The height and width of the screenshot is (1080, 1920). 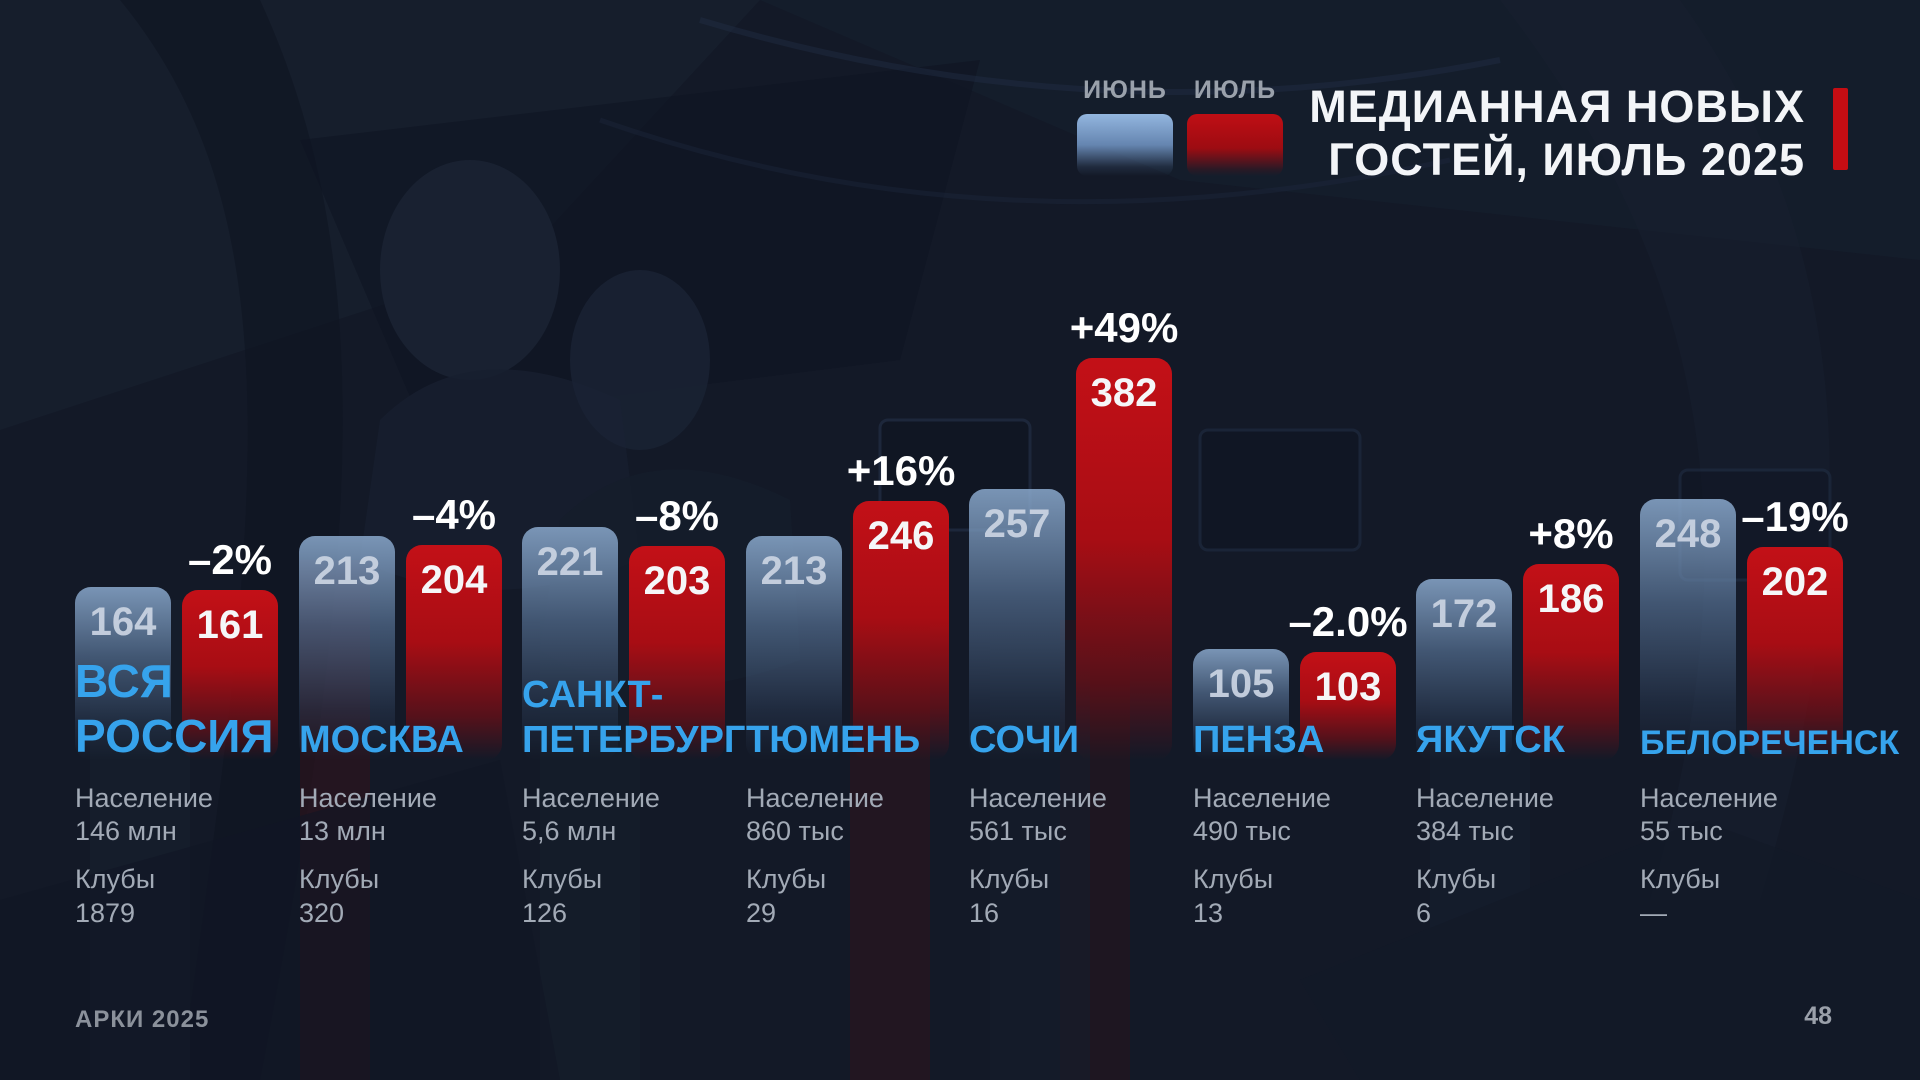 What do you see at coordinates (1464, 669) in the screenshot?
I see `june-bar: 172` at bounding box center [1464, 669].